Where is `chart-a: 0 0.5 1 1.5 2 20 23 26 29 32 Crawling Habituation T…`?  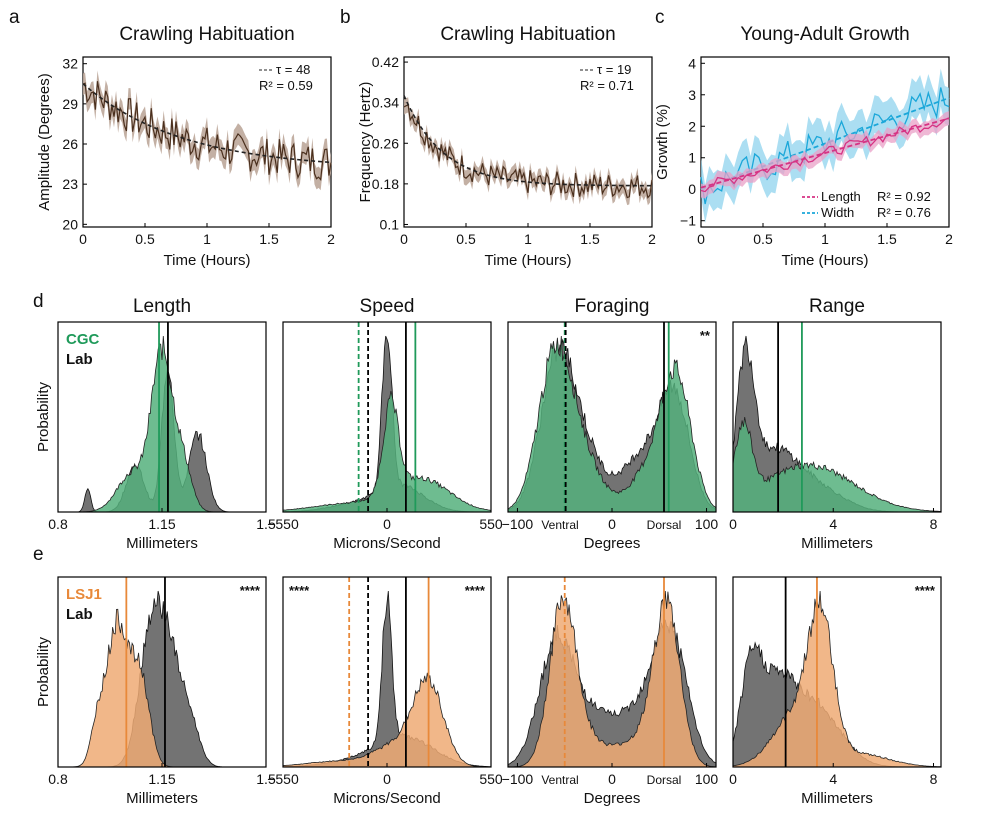 chart-a: 0 0.5 1 1.5 2 20 23 26 29 32 Crawling Habituation T… is located at coordinates (185, 146).